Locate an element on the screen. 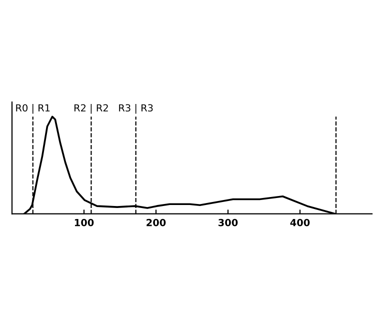 This screenshot has width=375, height=325. ref-line-label: R0 | R1 is located at coordinates (33, 109).